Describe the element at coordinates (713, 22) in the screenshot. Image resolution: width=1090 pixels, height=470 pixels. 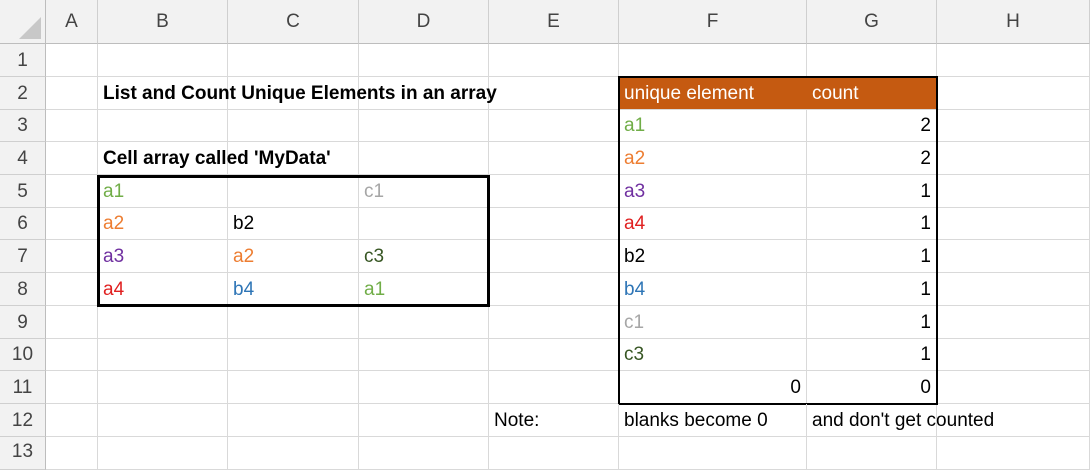
I see `column-header-f: F` at that location.